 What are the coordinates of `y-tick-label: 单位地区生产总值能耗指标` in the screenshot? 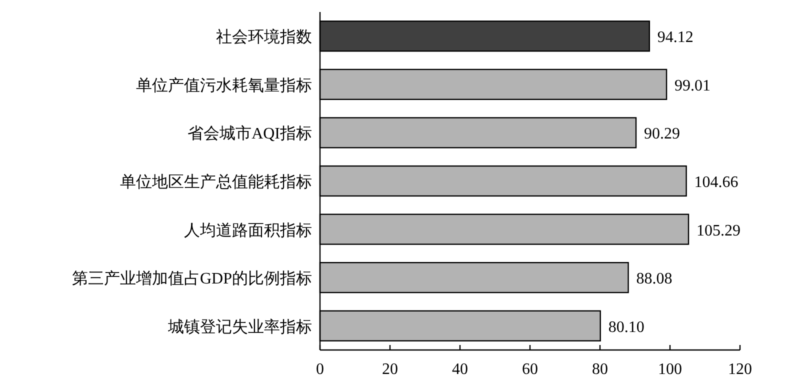 It's located at (216, 182).